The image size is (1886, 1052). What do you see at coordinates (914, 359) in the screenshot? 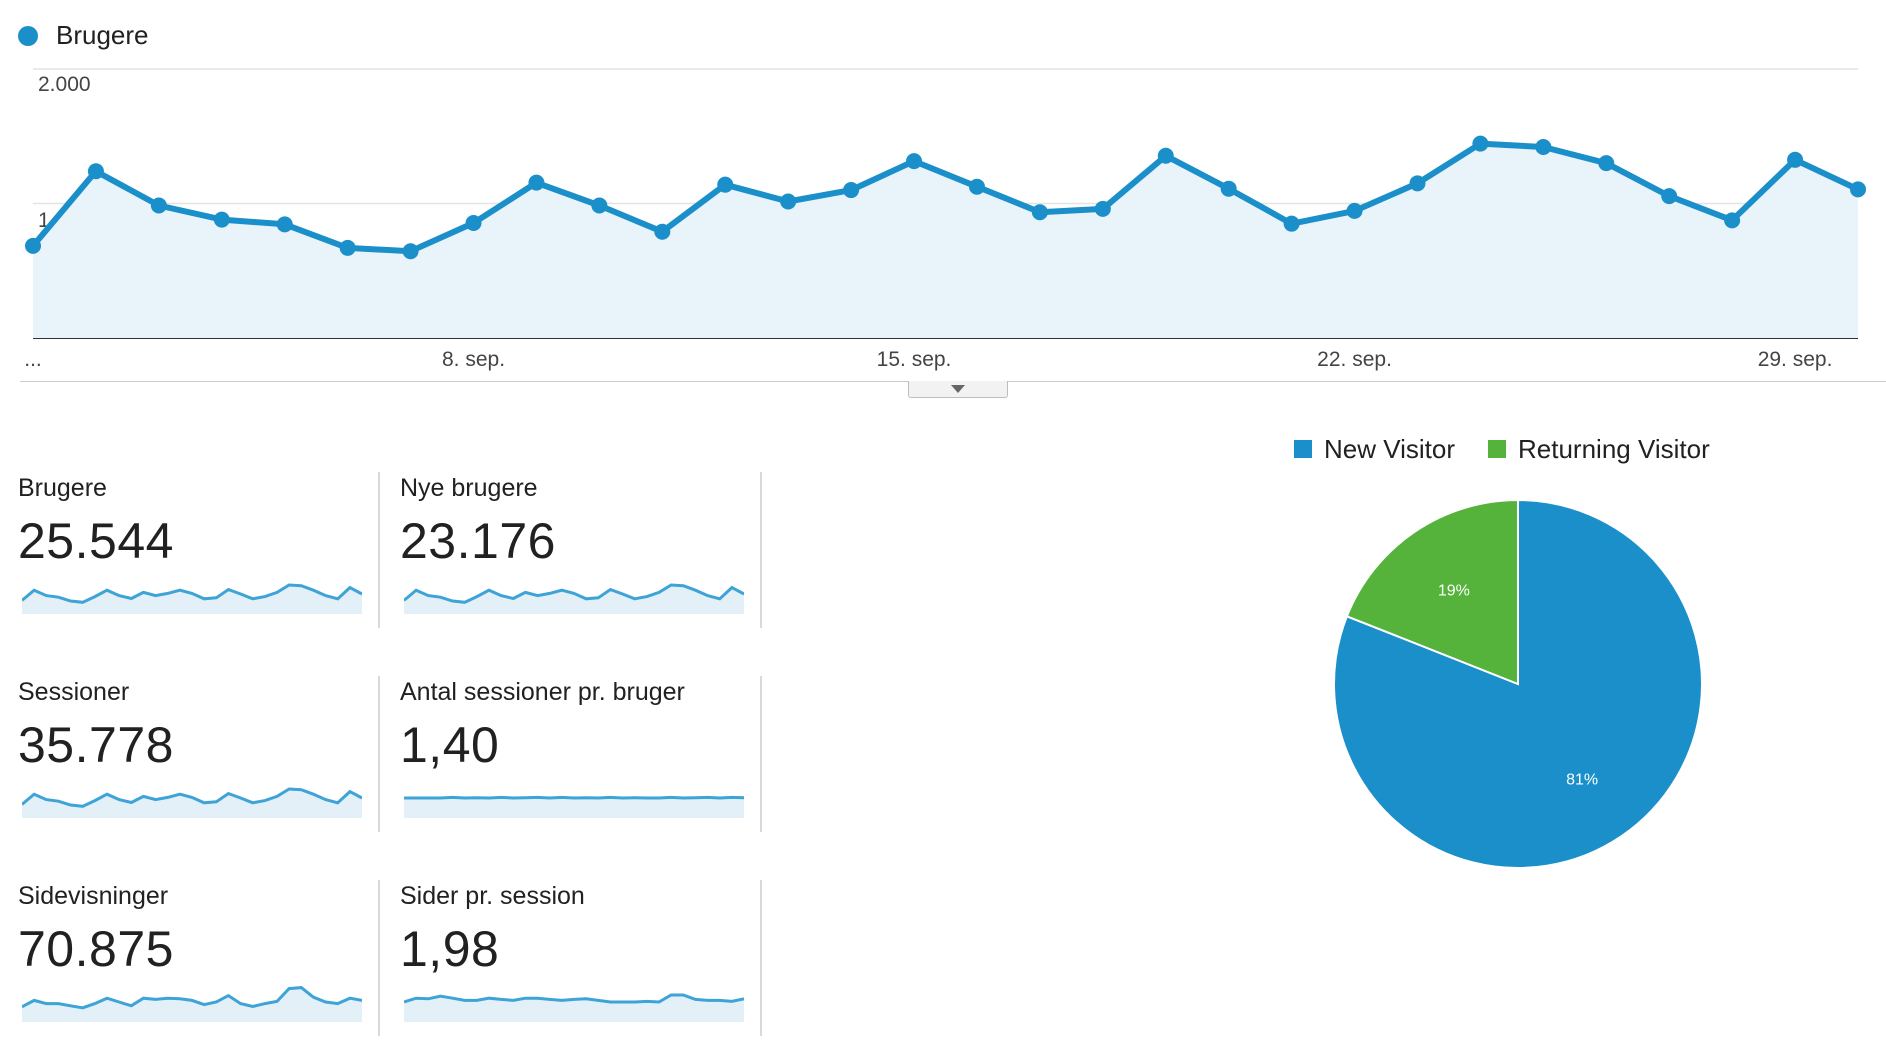
I see `x-tick-label: 15. sep.` at bounding box center [914, 359].